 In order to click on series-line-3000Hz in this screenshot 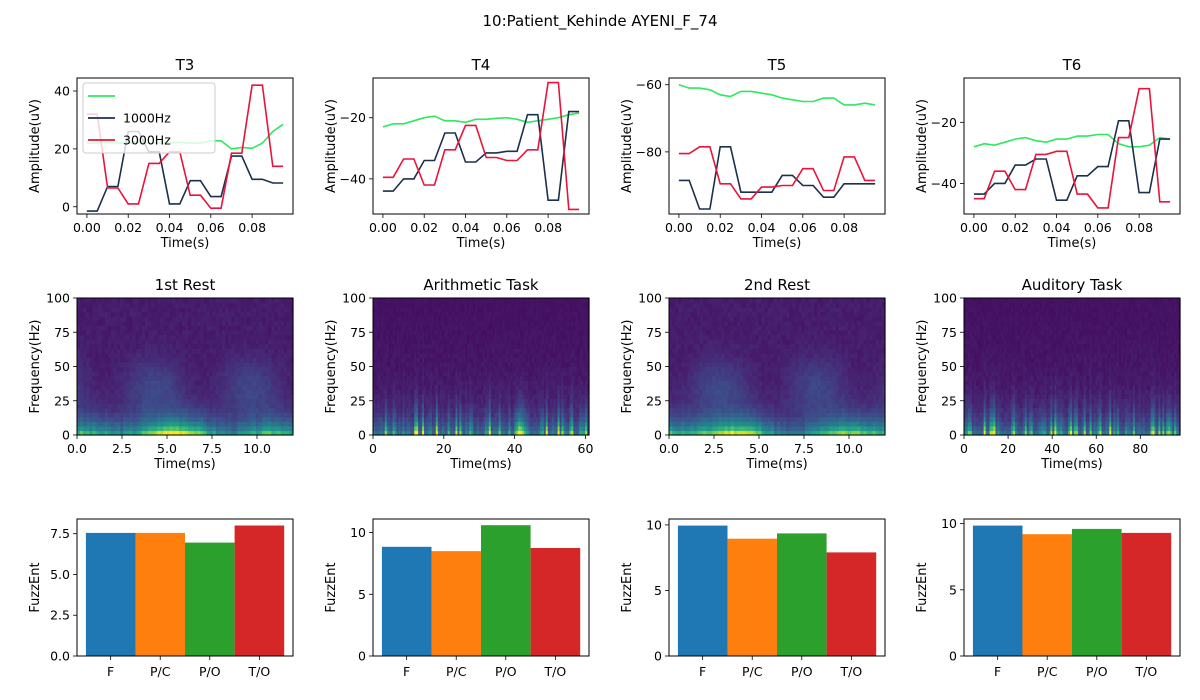, I will do `click(777, 173)`.